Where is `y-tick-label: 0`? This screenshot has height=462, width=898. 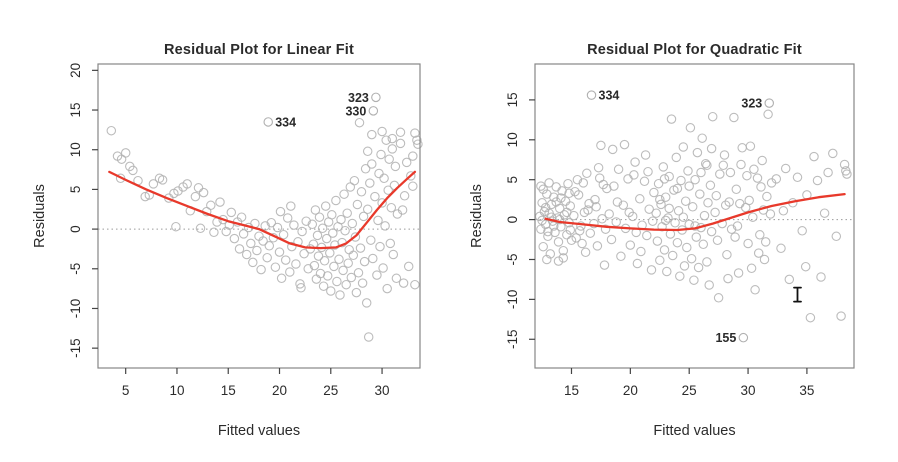 y-tick-label: 0 is located at coordinates (512, 220).